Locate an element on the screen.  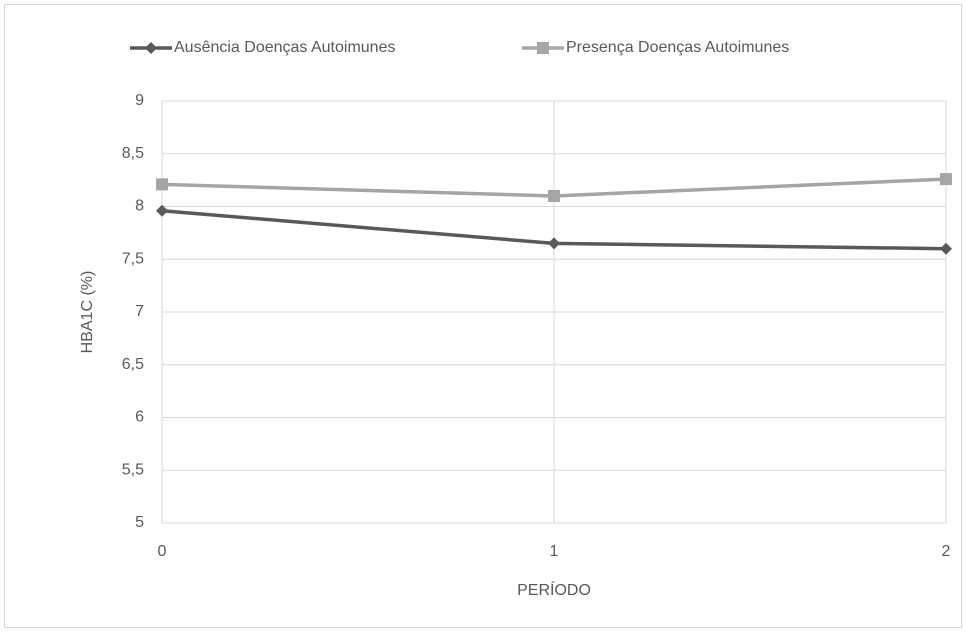
x-tick-label: 2 is located at coordinates (946, 551).